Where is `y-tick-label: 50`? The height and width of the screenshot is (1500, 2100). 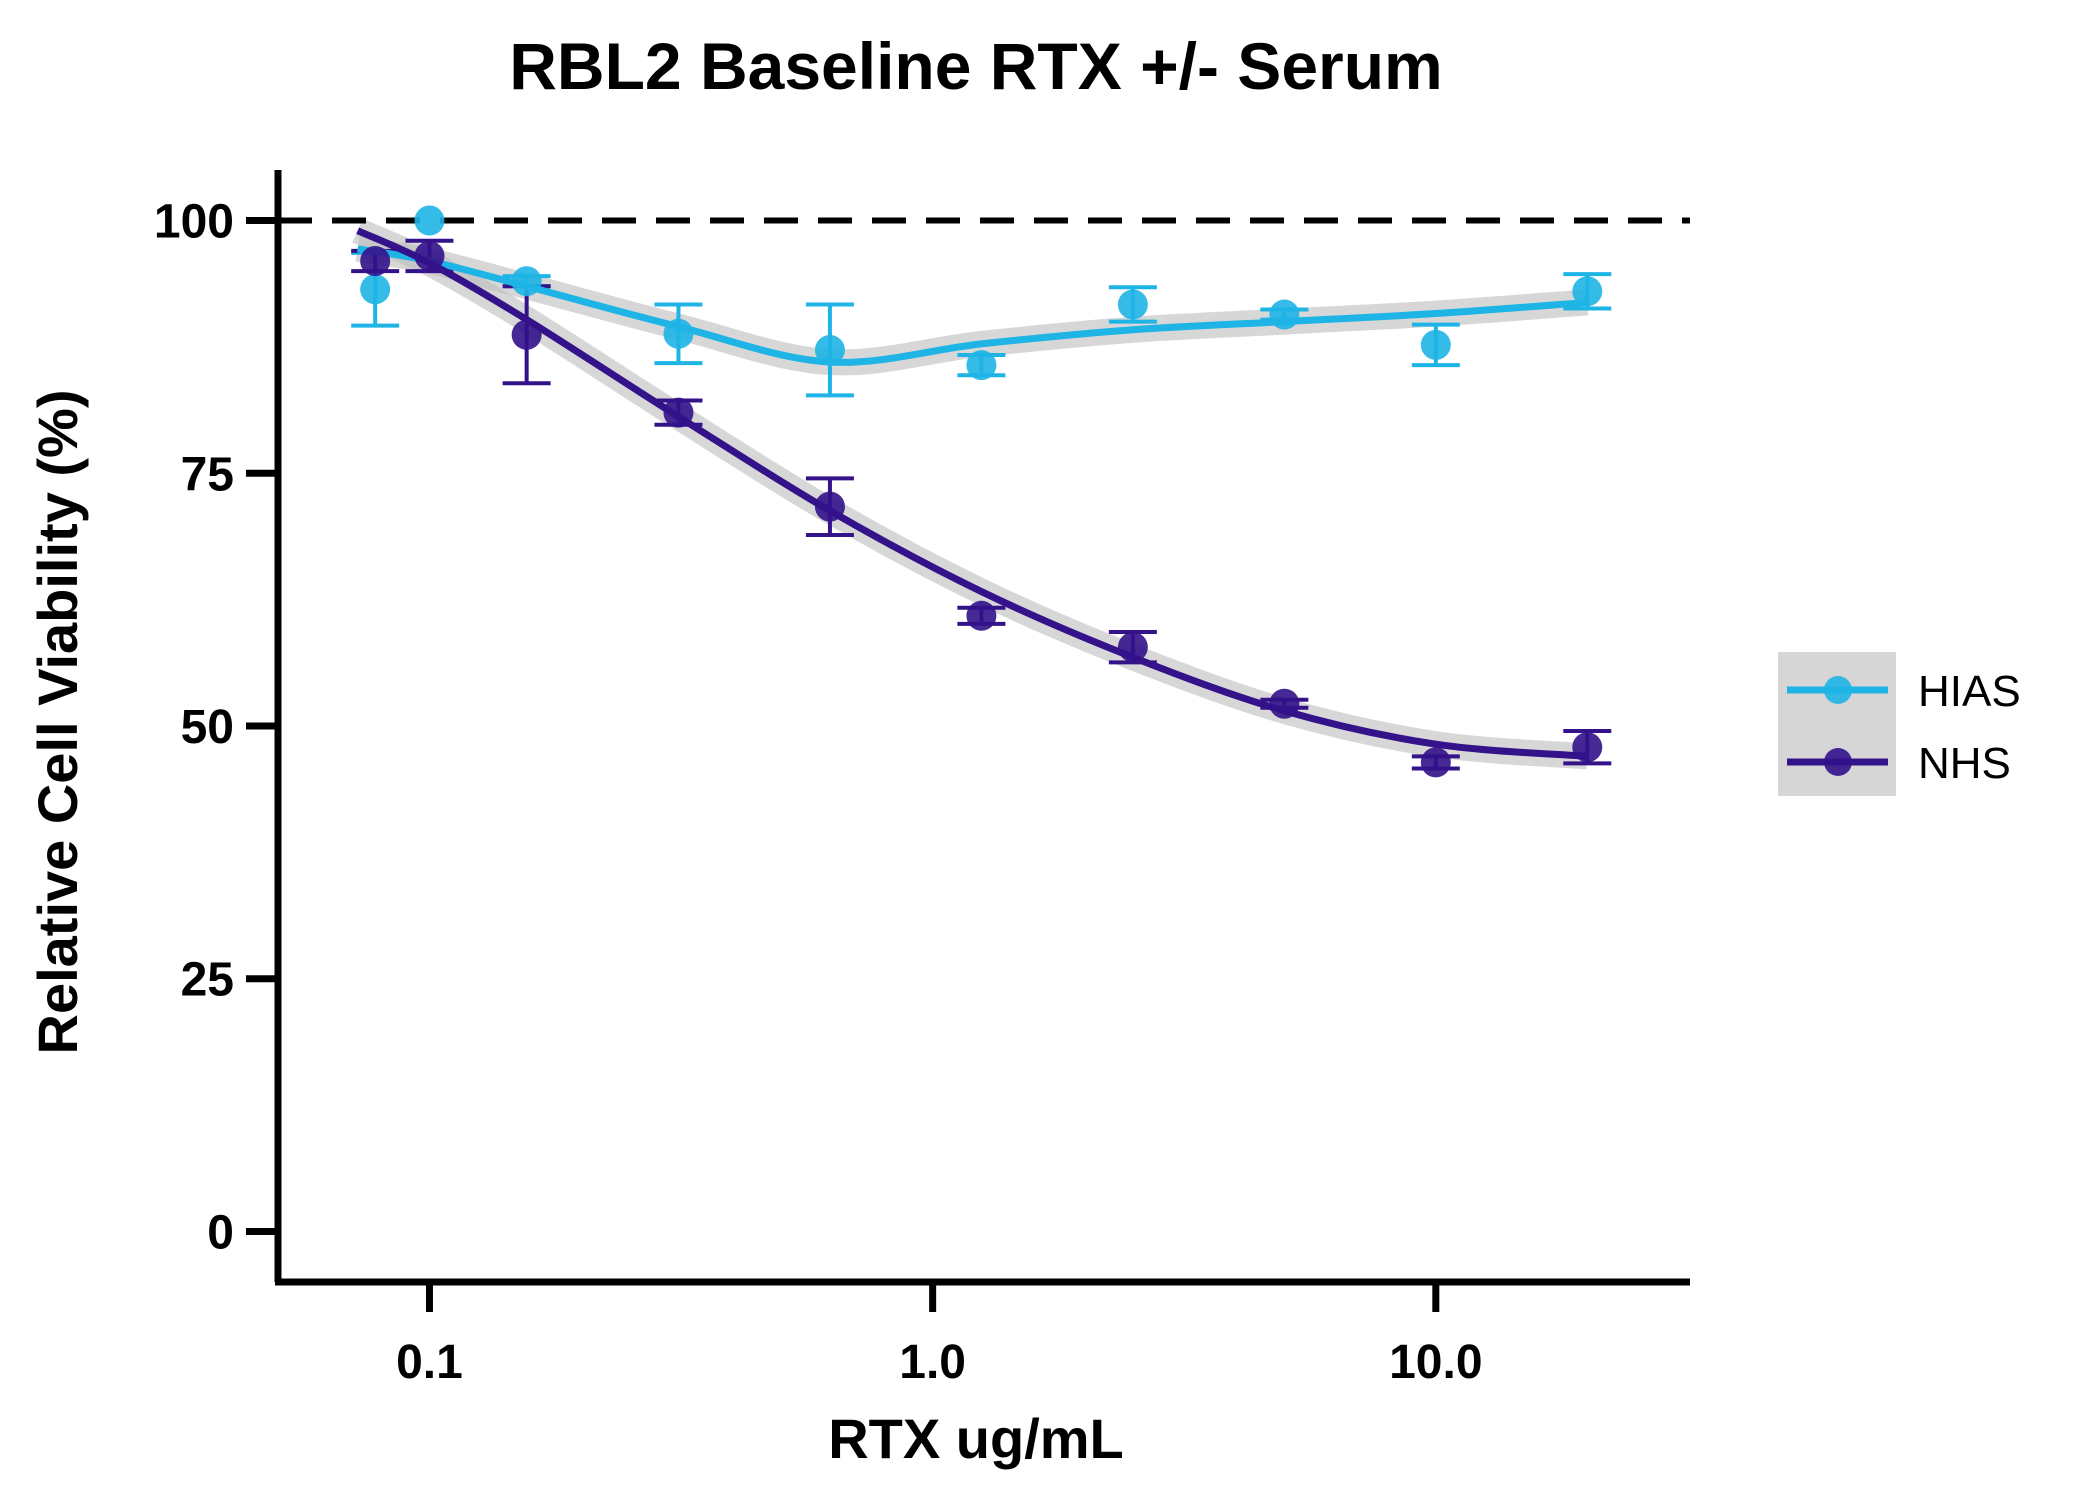 y-tick-label: 50 is located at coordinates (207, 727).